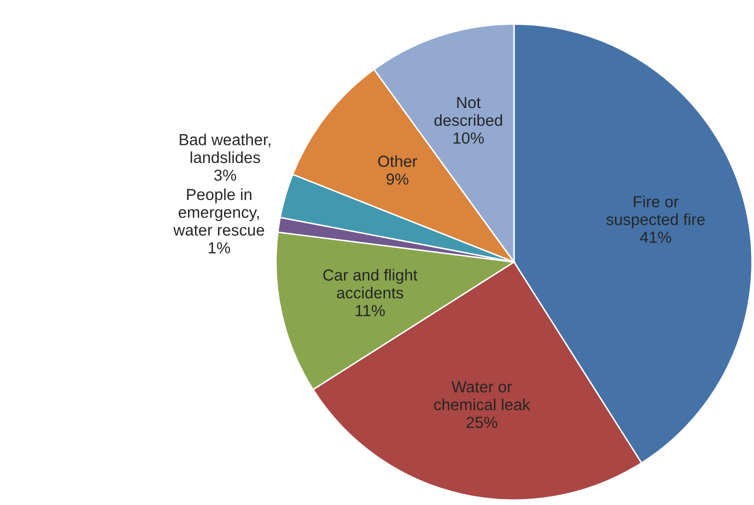  I want to click on data-label: 25%, so click(482, 422).